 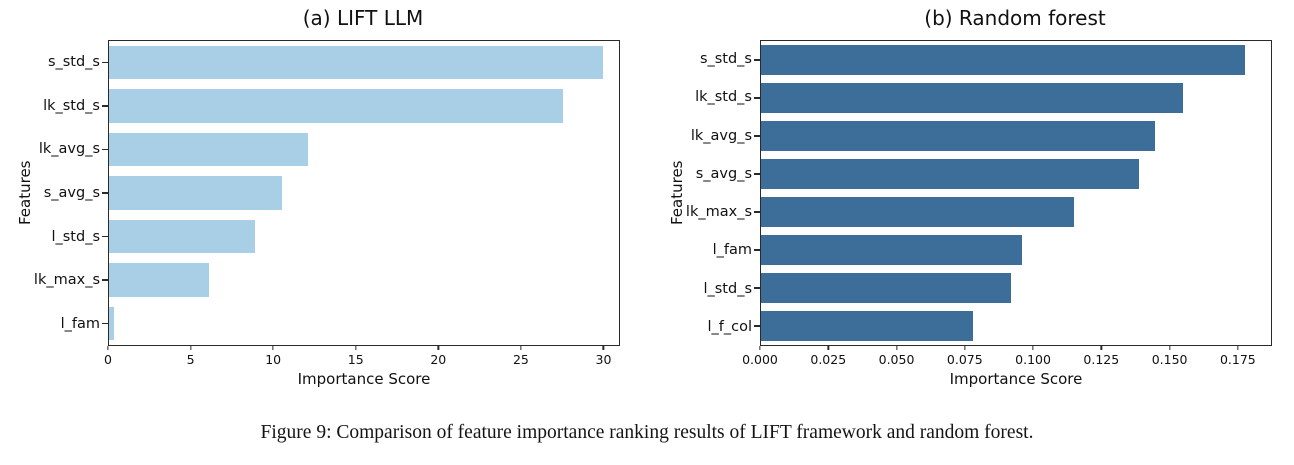 What do you see at coordinates (1237, 359) in the screenshot?
I see `x-tick-label: 0.175` at bounding box center [1237, 359].